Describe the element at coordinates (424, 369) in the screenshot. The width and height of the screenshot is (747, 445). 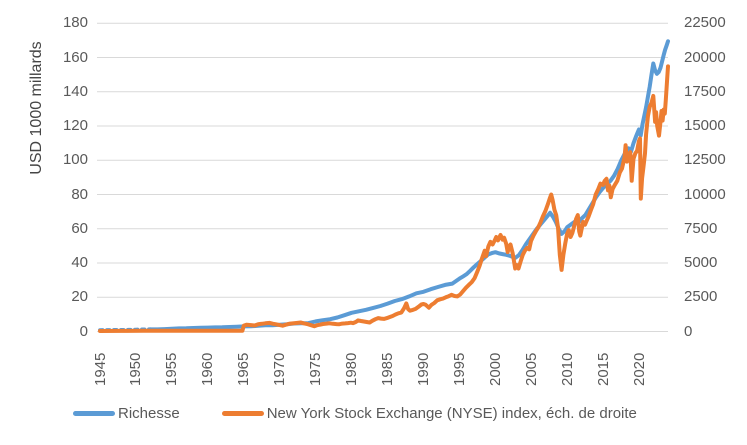
I see `x-tick-label: 1990` at that location.